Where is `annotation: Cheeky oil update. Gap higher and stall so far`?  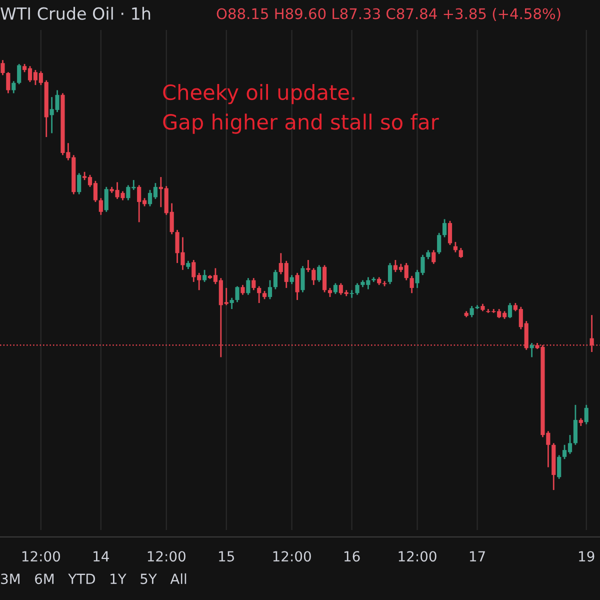
annotation: Cheeky oil update. Gap higher and stall so far is located at coordinates (301, 109).